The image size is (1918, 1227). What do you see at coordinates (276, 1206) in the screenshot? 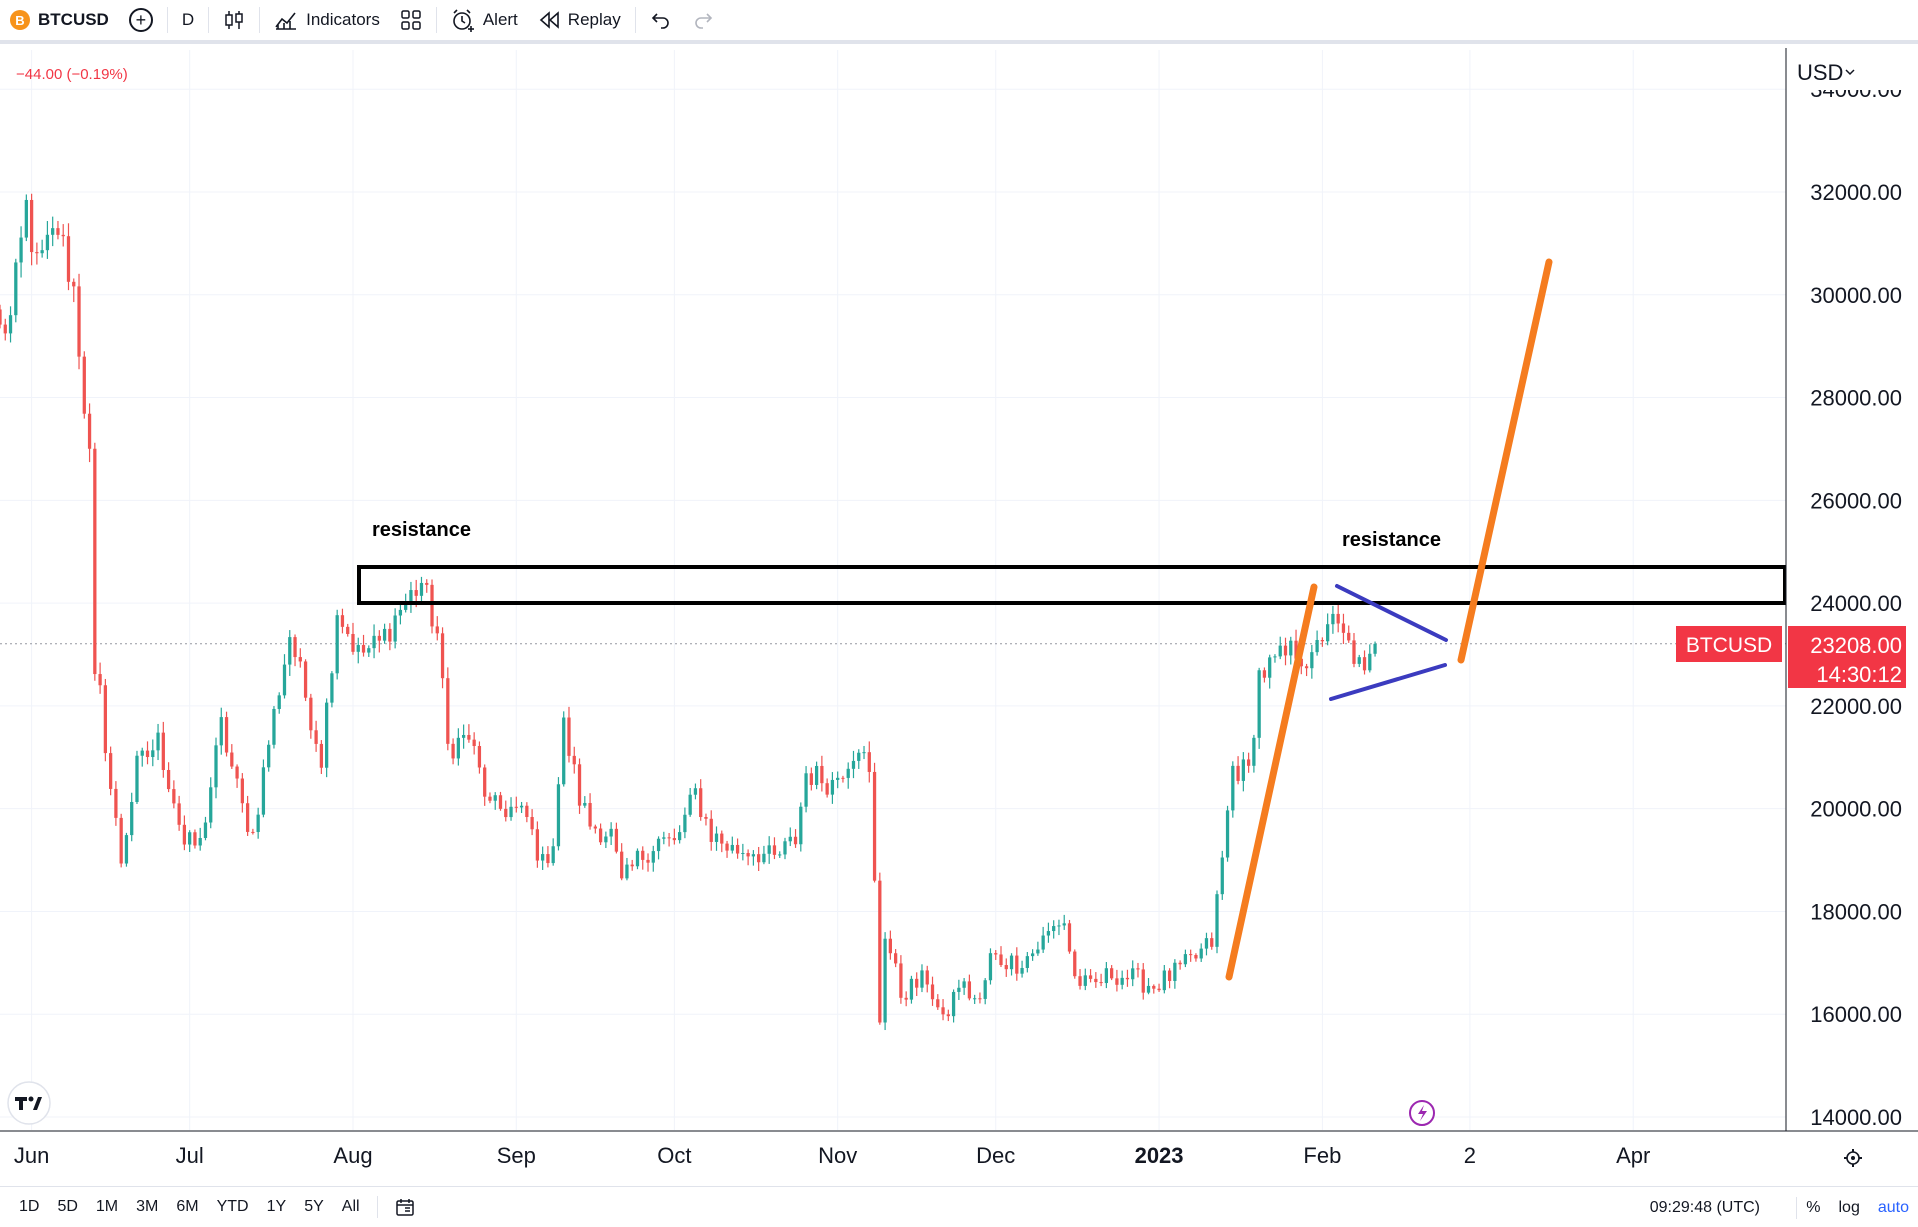
I see `range-button-1y: 1Y` at bounding box center [276, 1206].